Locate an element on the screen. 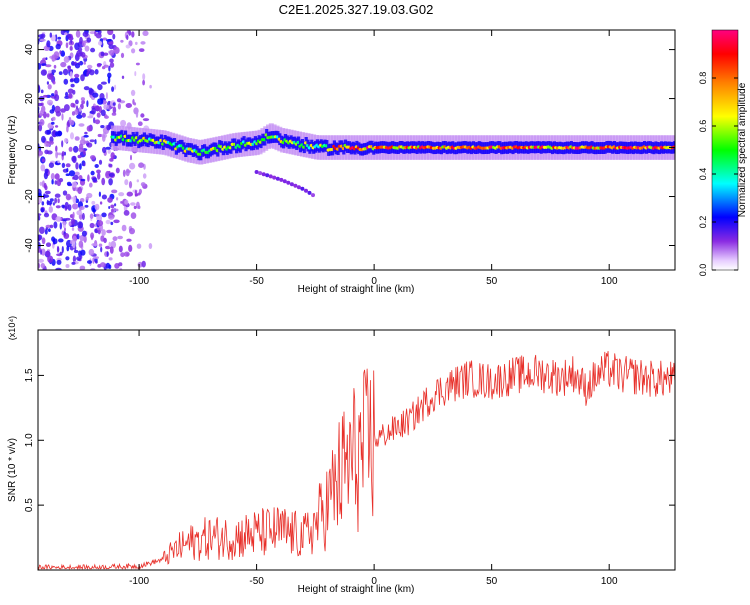 Image resolution: width=750 pixels, height=605 pixels. chart-title: C2E1.2025.327.19.03.G02 is located at coordinates (356, 9).